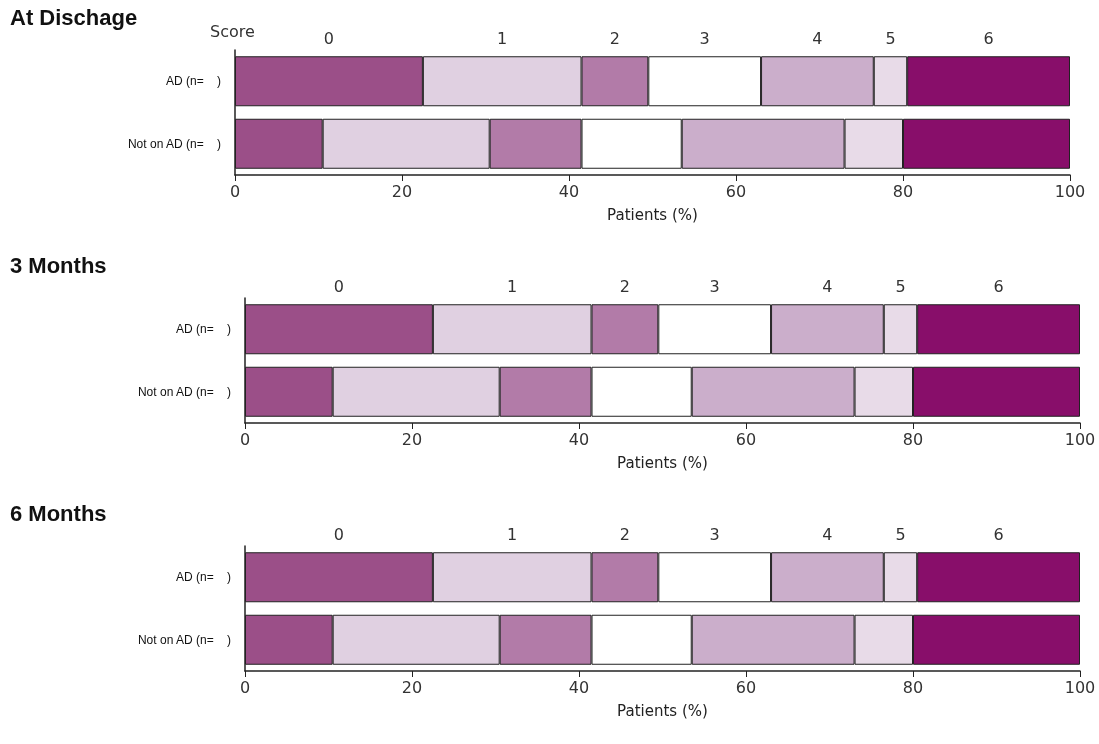 This screenshot has height=744, width=1099. I want to click on chart-title: At Dischage, so click(74, 17).